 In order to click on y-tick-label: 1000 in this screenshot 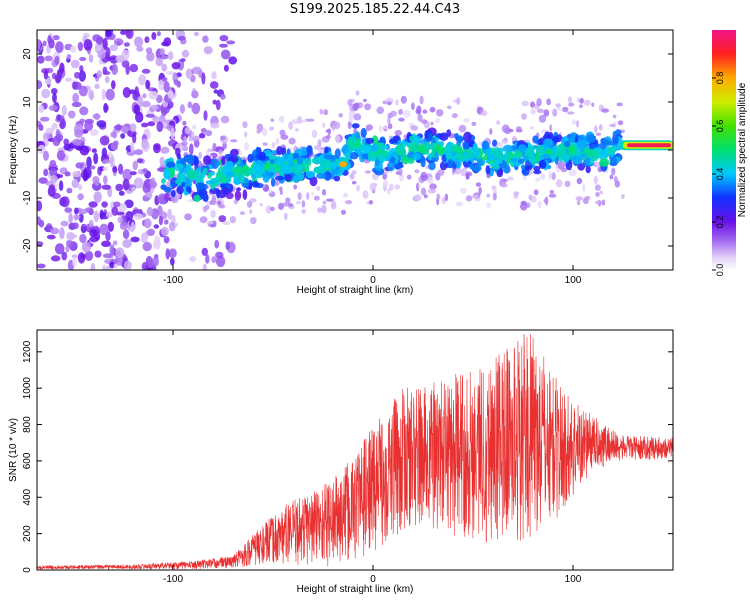, I will do `click(27, 388)`.